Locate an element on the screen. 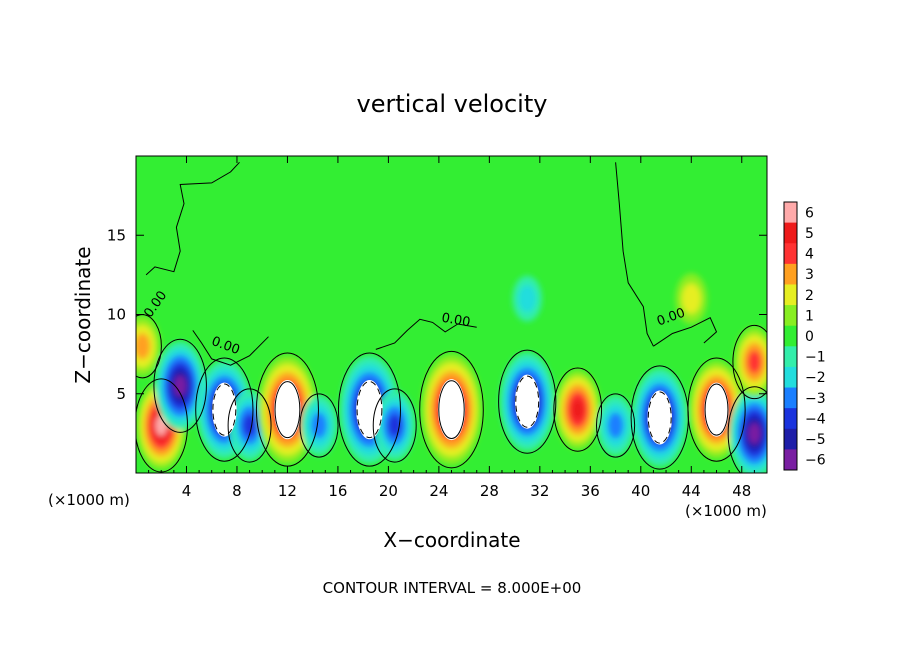 The height and width of the screenshot is (654, 904). contour-label: 0.00 is located at coordinates (455, 321).